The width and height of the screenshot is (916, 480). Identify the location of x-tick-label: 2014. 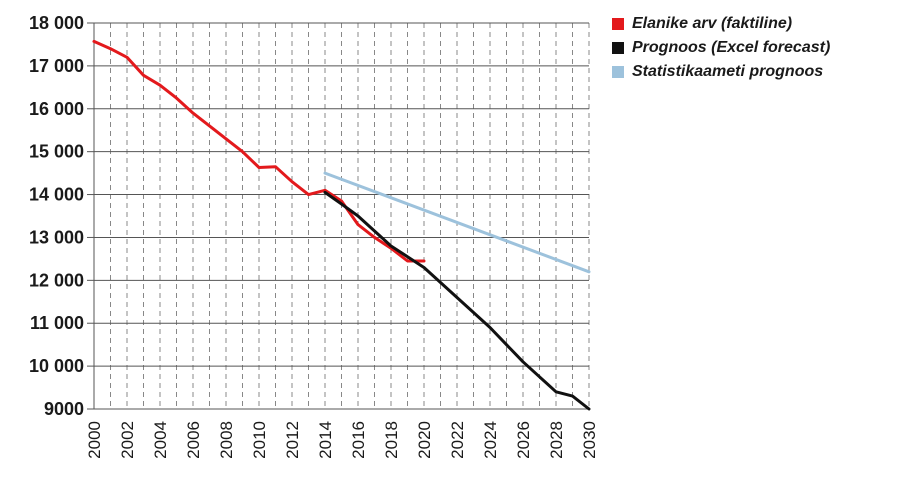
(325, 440).